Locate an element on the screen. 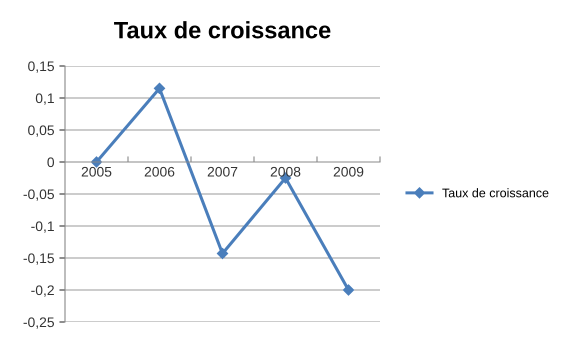  y-tick-label: -0,1 is located at coordinates (42, 227).